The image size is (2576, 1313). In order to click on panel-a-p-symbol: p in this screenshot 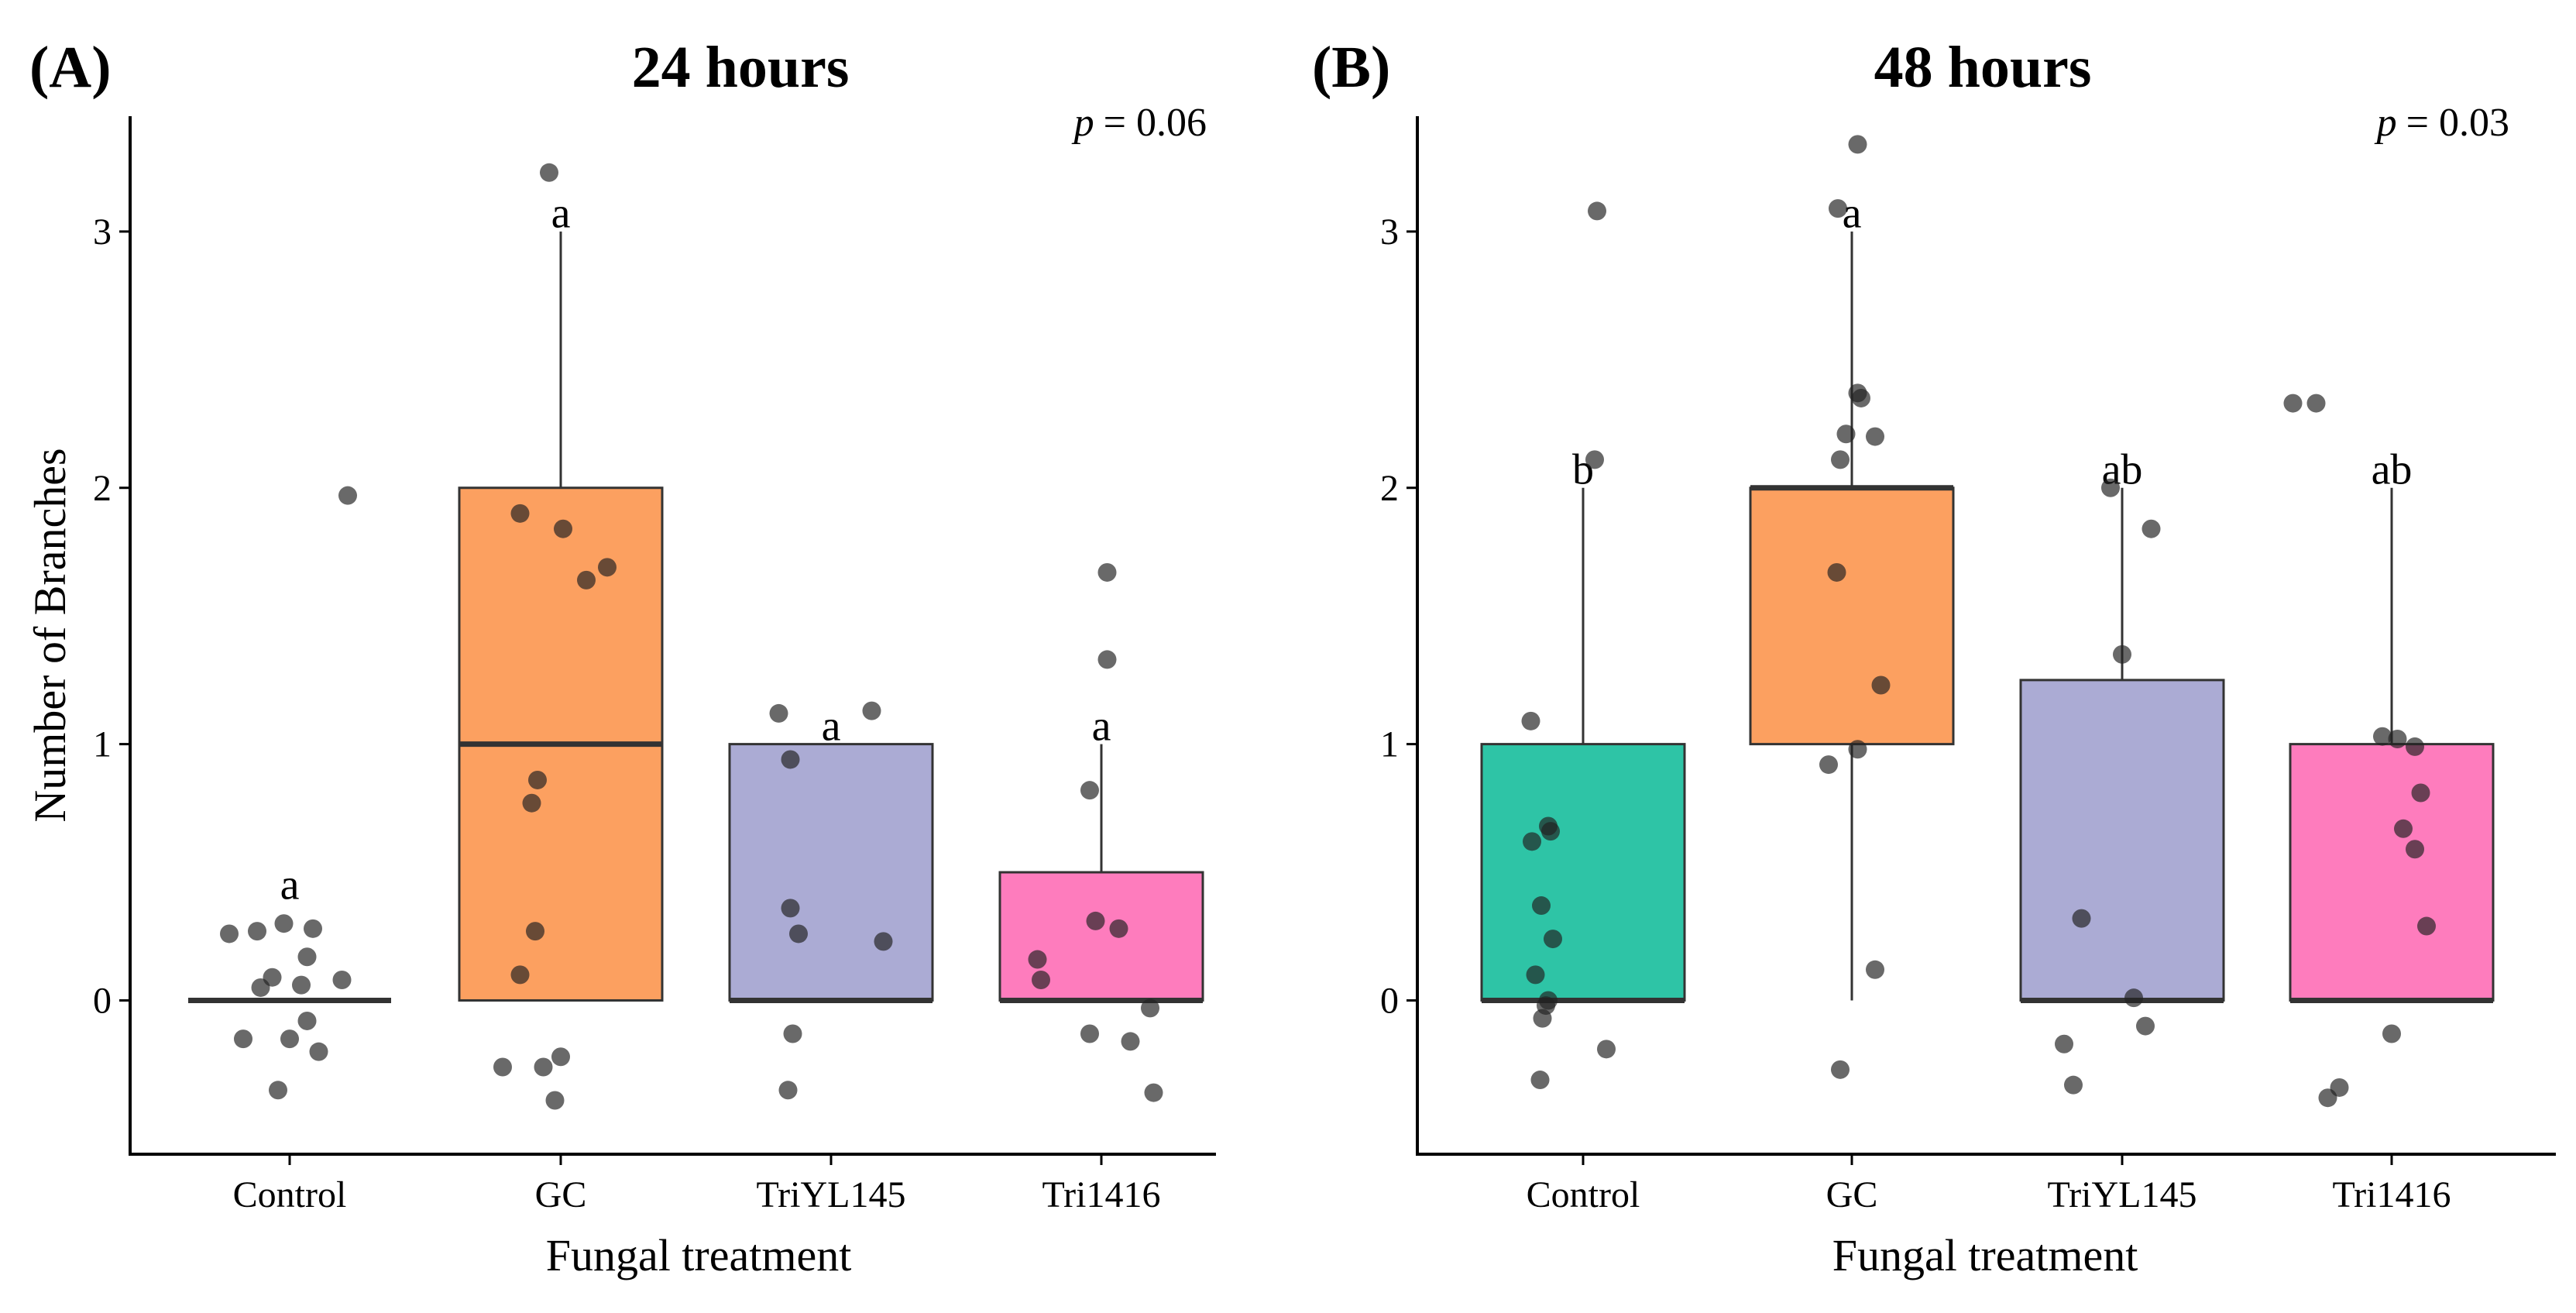, I will do `click(1082, 123)`.